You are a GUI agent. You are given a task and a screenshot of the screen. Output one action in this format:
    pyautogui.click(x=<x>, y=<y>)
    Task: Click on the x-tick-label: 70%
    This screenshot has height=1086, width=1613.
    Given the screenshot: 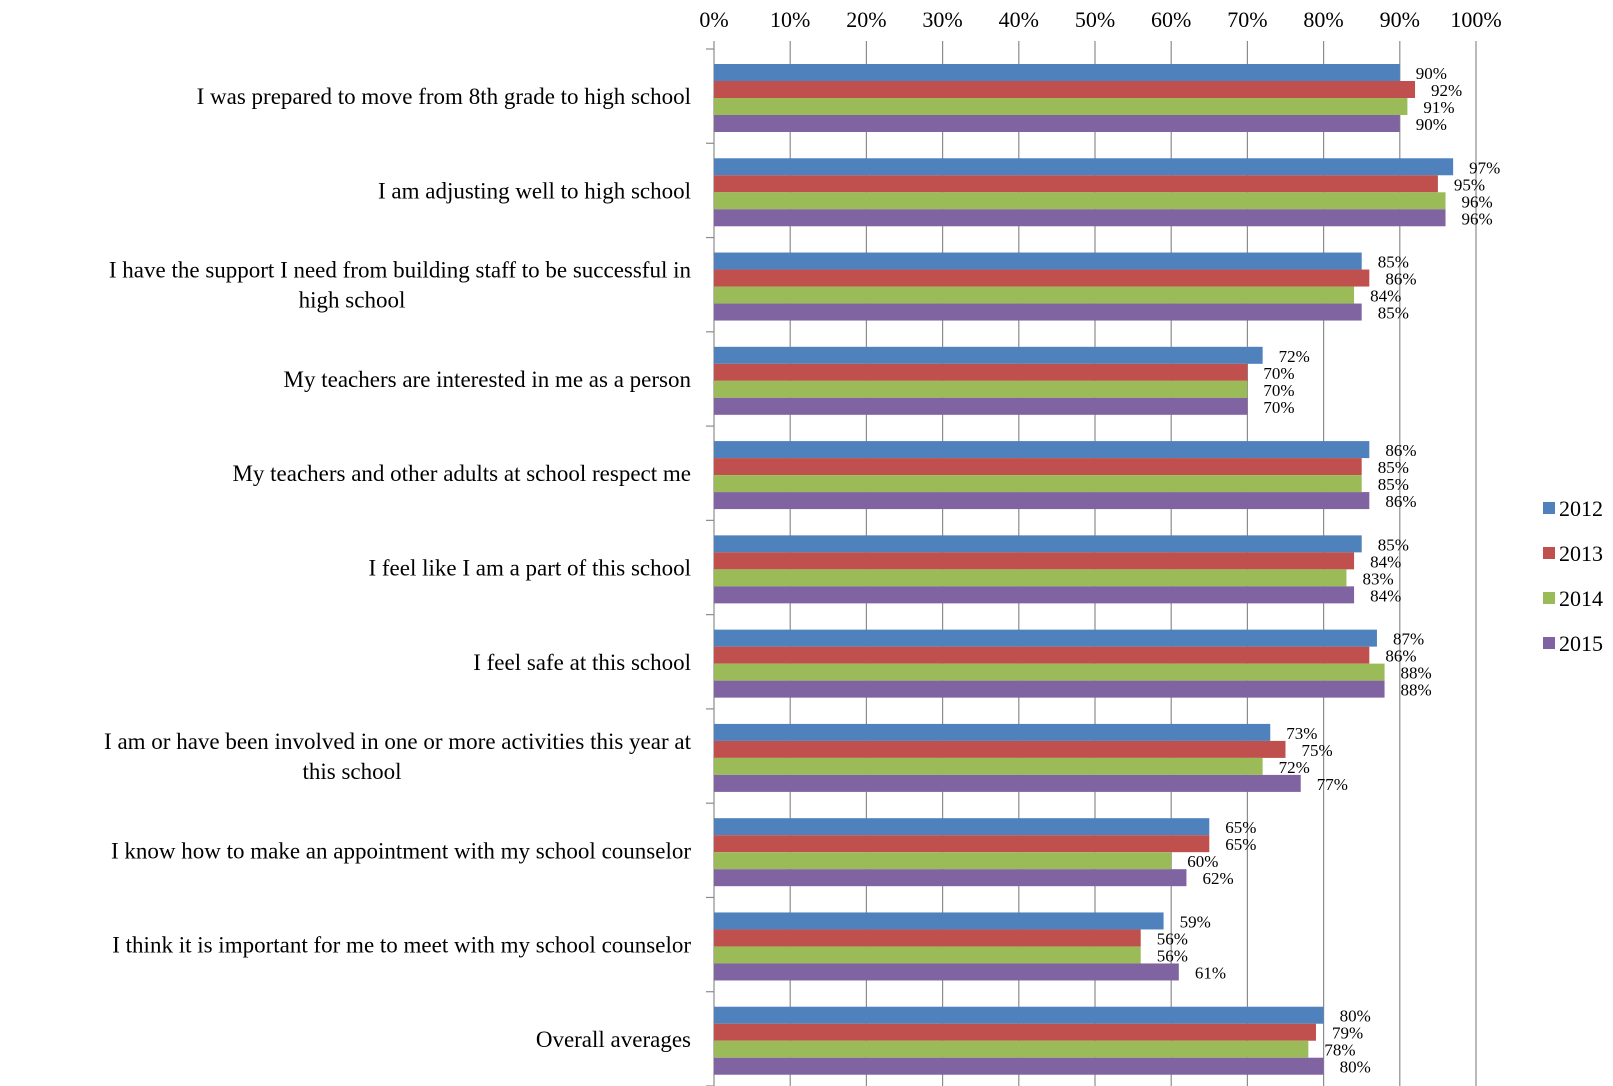 What is the action you would take?
    pyautogui.click(x=1247, y=19)
    